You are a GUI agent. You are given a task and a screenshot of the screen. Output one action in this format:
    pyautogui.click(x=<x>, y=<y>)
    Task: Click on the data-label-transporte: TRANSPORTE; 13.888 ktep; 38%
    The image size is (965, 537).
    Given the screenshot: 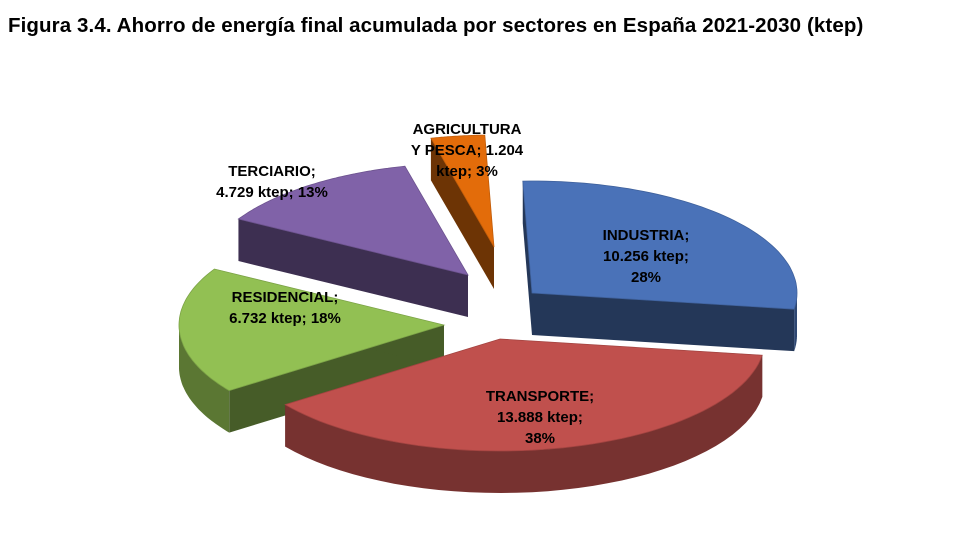 What is the action you would take?
    pyautogui.click(x=540, y=417)
    